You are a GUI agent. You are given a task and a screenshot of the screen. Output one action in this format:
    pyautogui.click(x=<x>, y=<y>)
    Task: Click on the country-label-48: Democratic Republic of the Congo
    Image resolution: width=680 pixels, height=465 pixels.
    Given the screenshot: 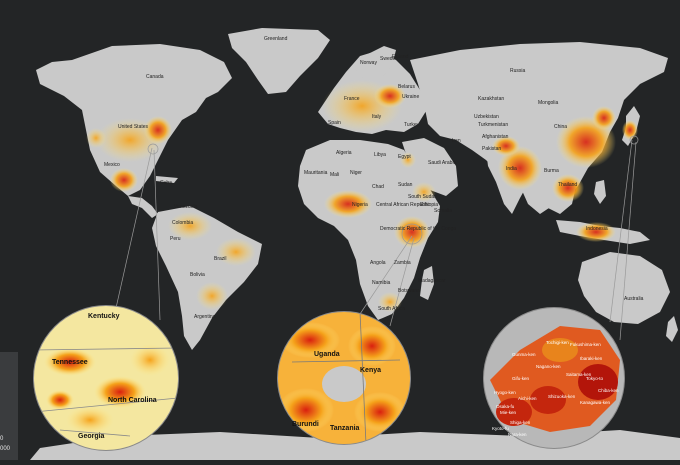 What is the action you would take?
    pyautogui.click(x=418, y=229)
    